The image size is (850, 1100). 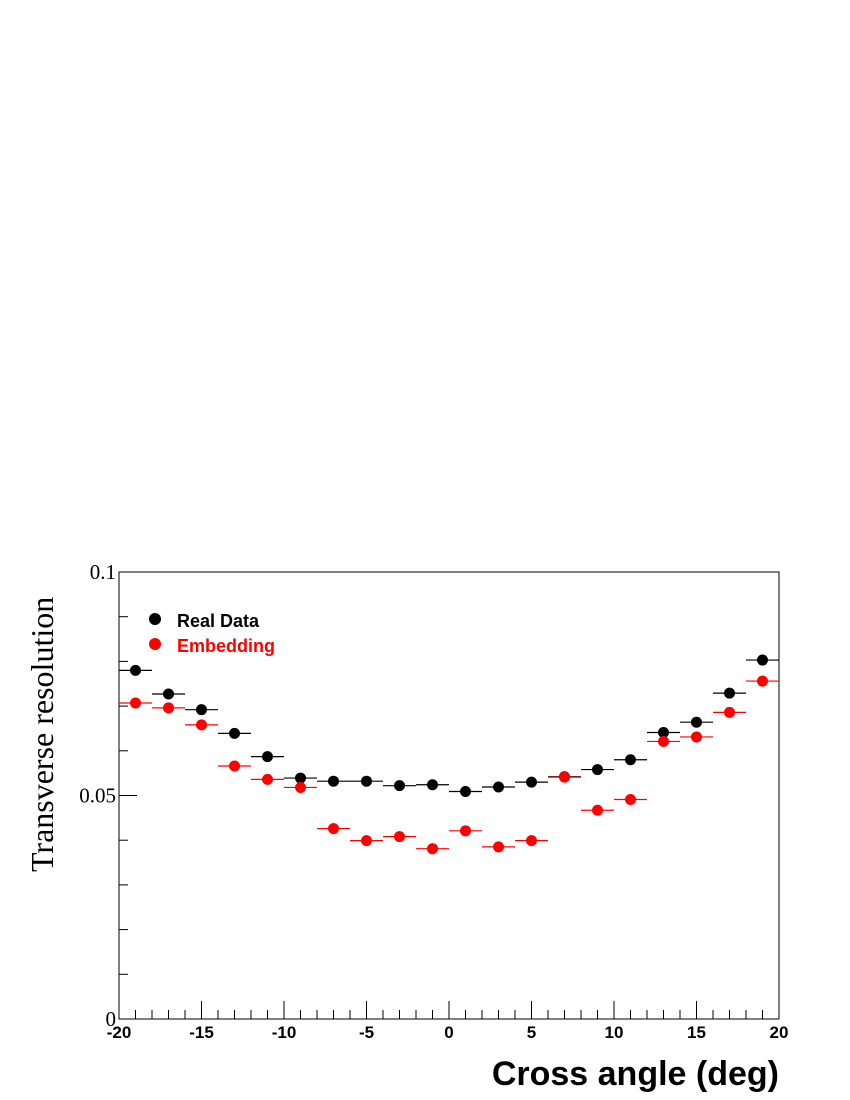 What do you see at coordinates (119, 1032) in the screenshot?
I see `x-tick-label: -20` at bounding box center [119, 1032].